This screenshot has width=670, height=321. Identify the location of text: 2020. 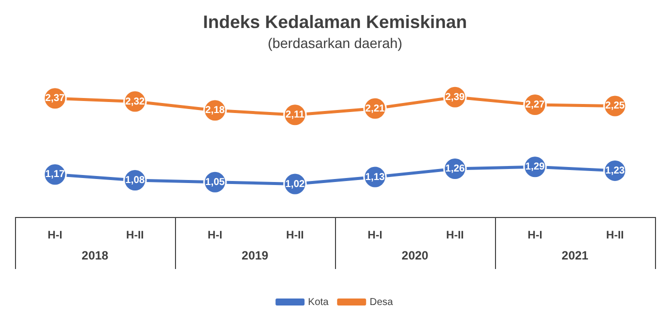
(415, 255).